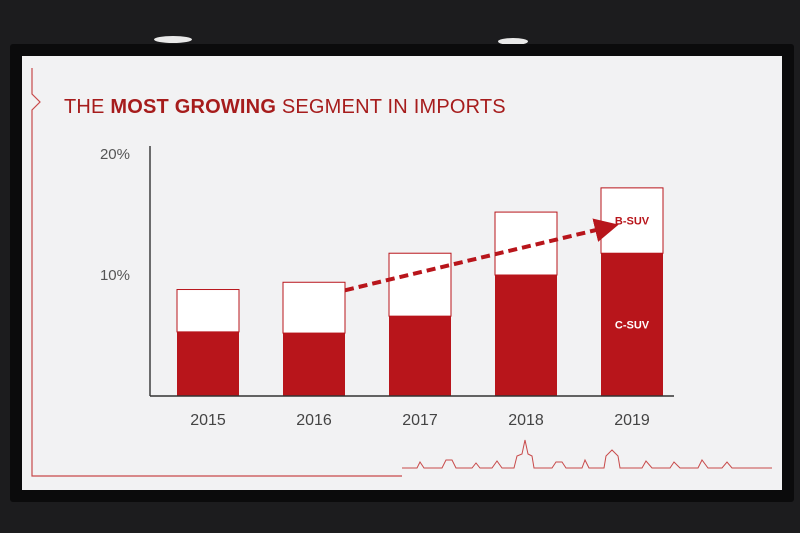 The height and width of the screenshot is (533, 800). I want to click on y-tick-label: 10%, so click(115, 275).